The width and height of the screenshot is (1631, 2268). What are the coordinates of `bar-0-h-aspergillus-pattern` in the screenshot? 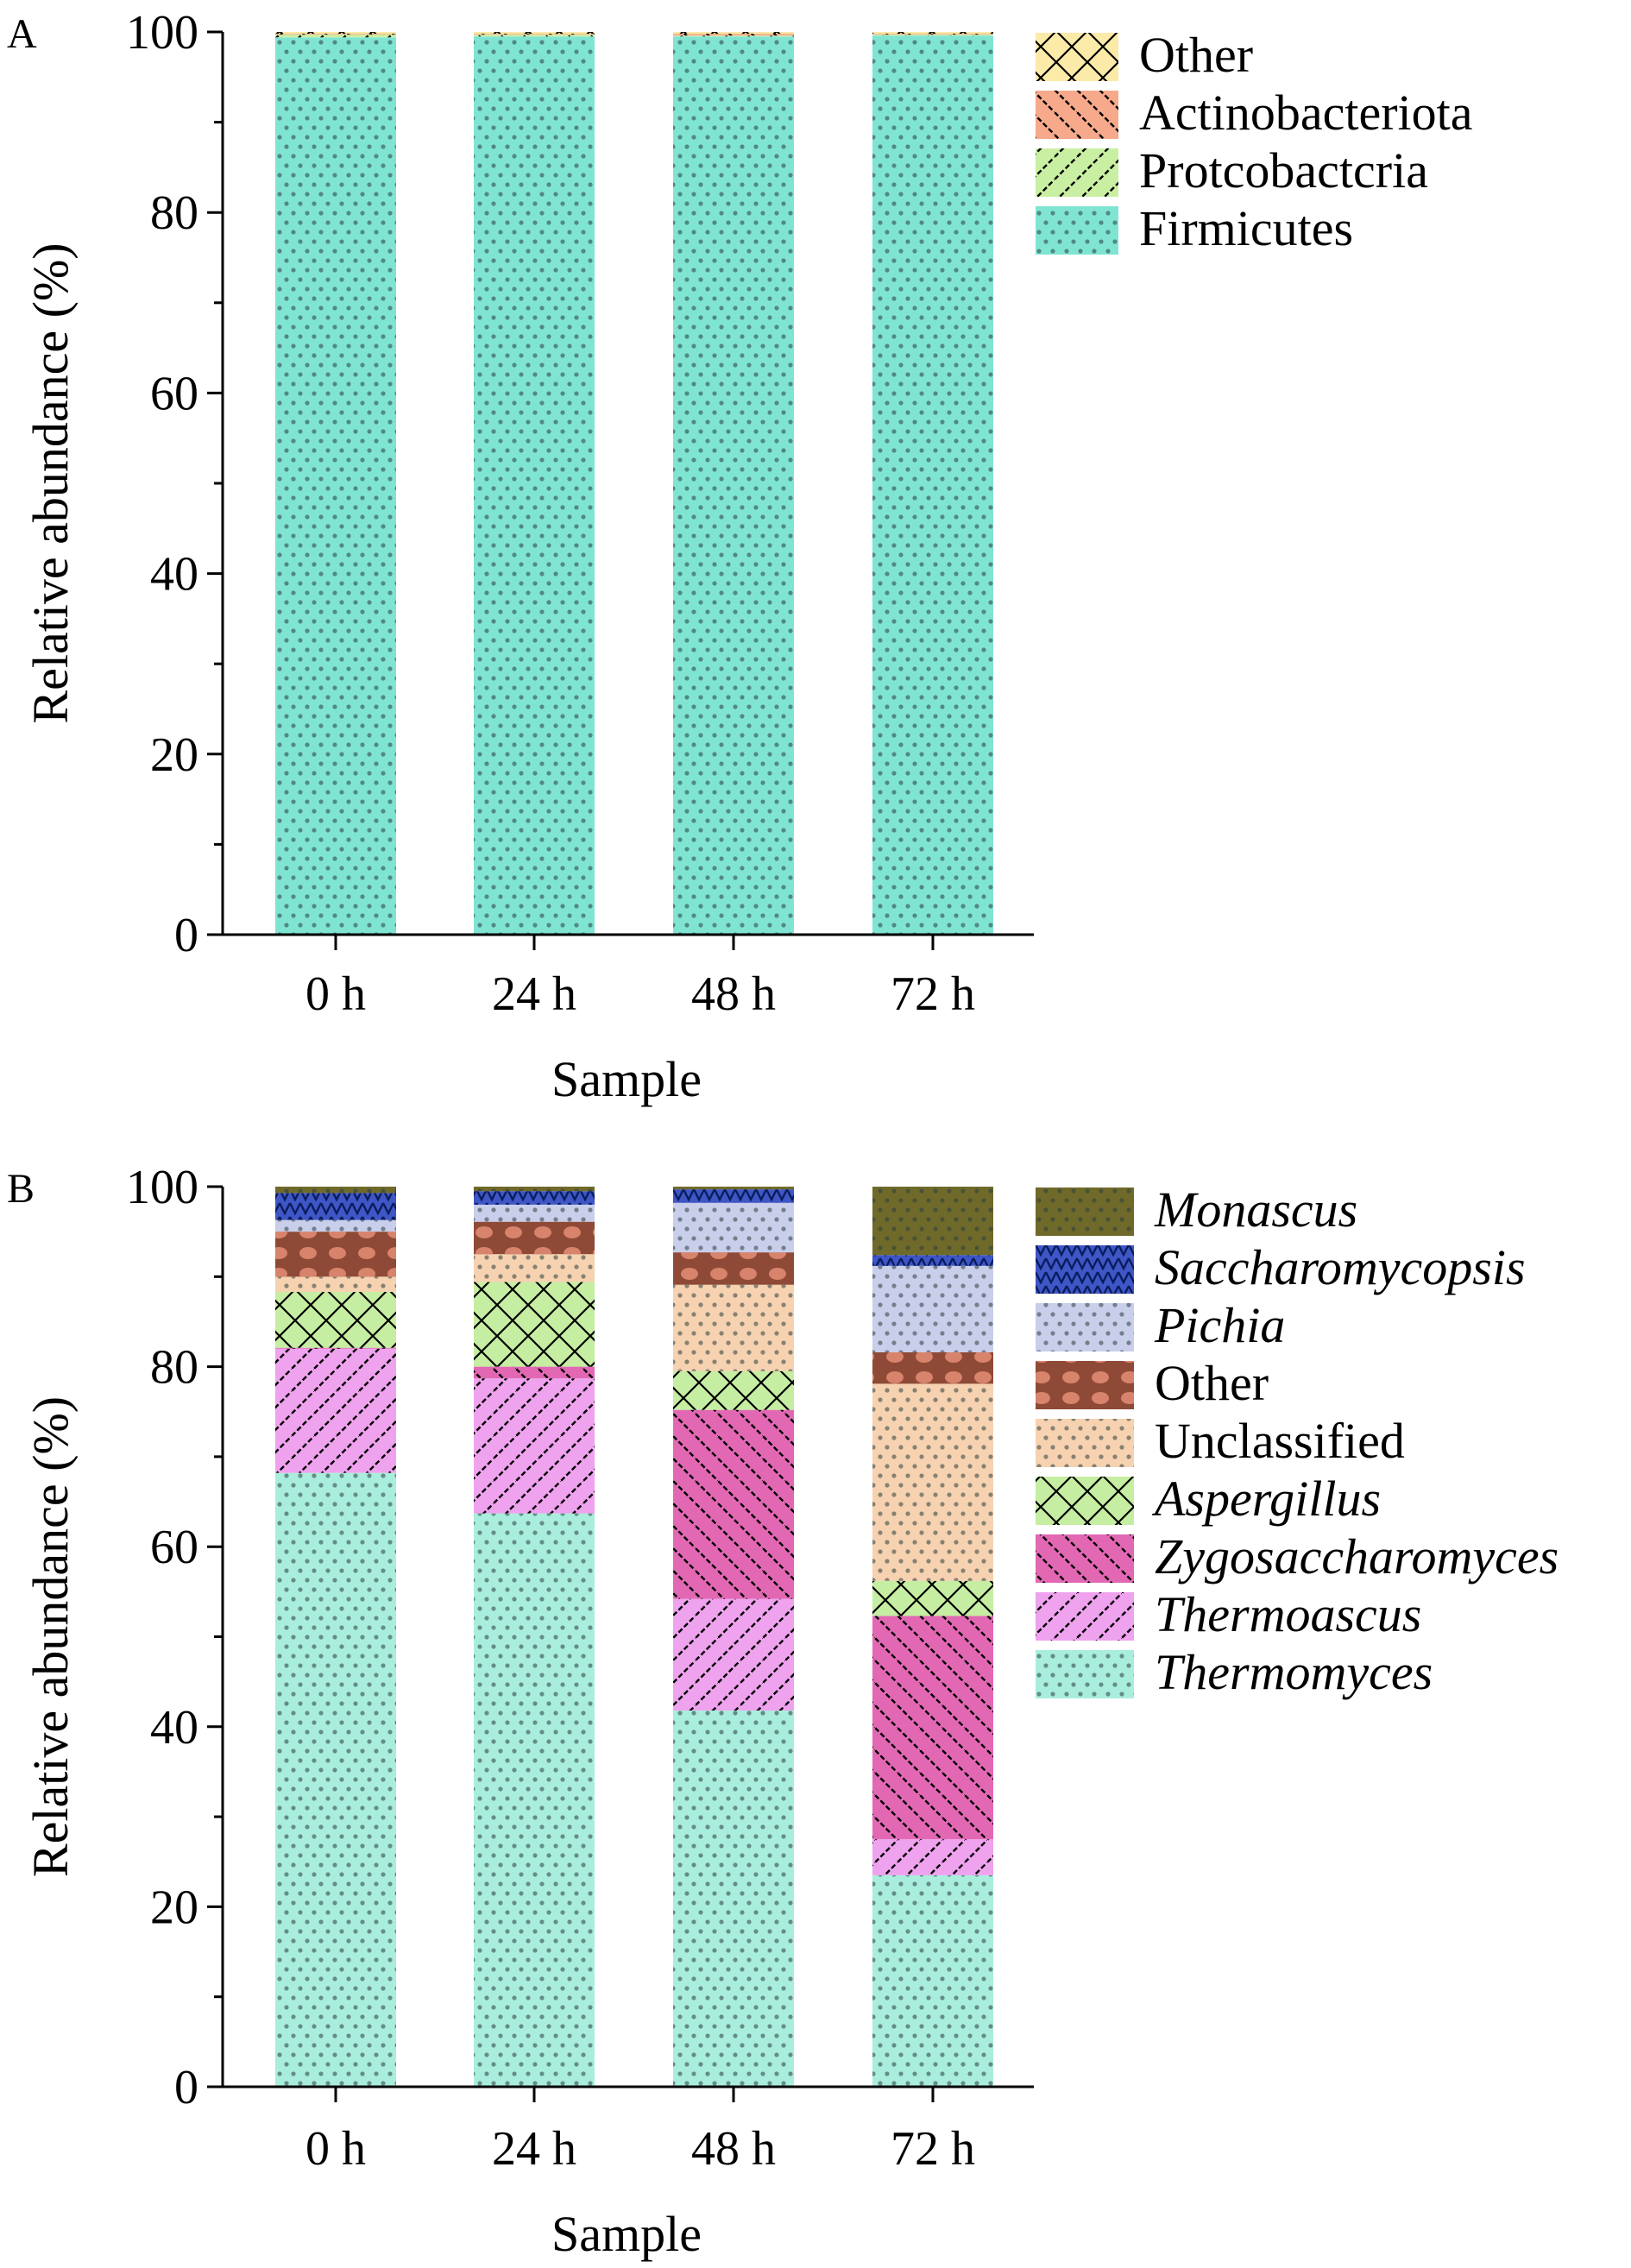 It's located at (336, 1320).